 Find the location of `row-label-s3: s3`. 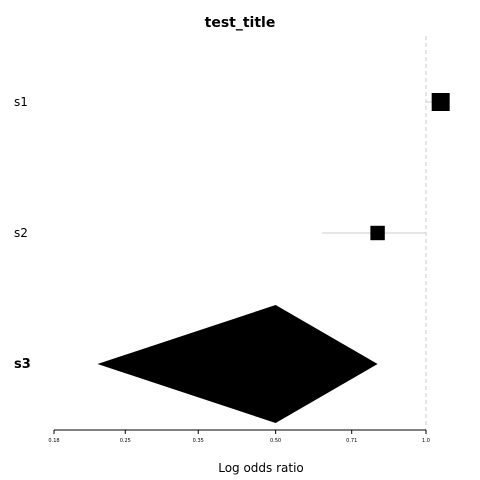

row-label-s3: s3 is located at coordinates (22, 364).